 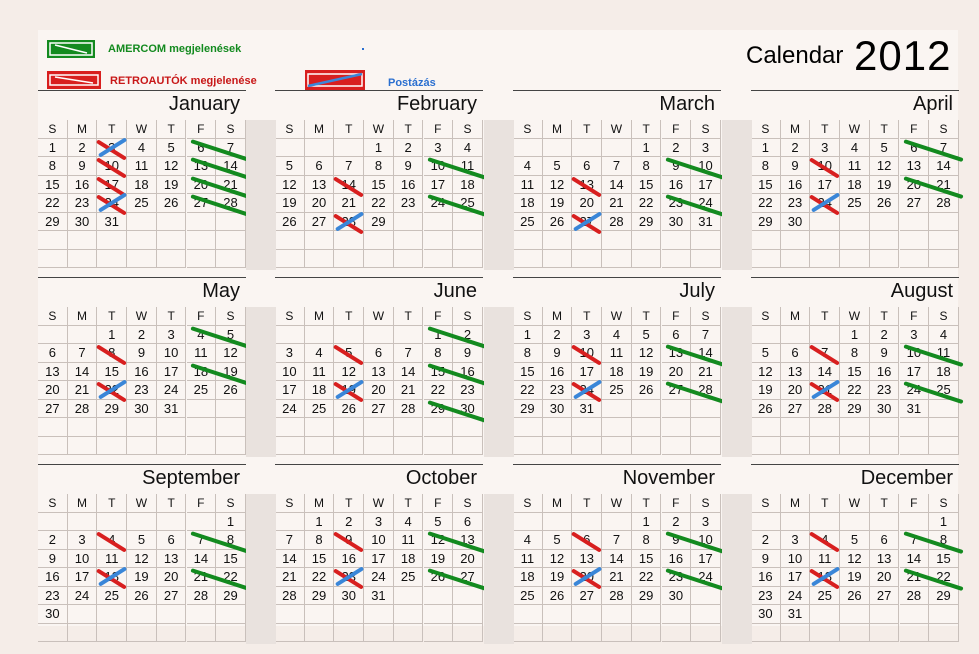 I want to click on day-cell: 20, so click(x=795, y=390).